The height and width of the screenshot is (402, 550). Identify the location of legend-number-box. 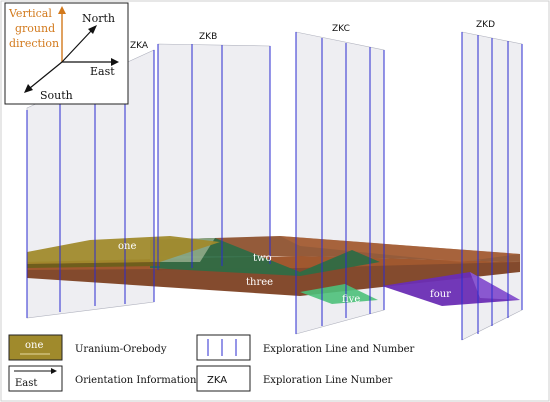
(223, 378).